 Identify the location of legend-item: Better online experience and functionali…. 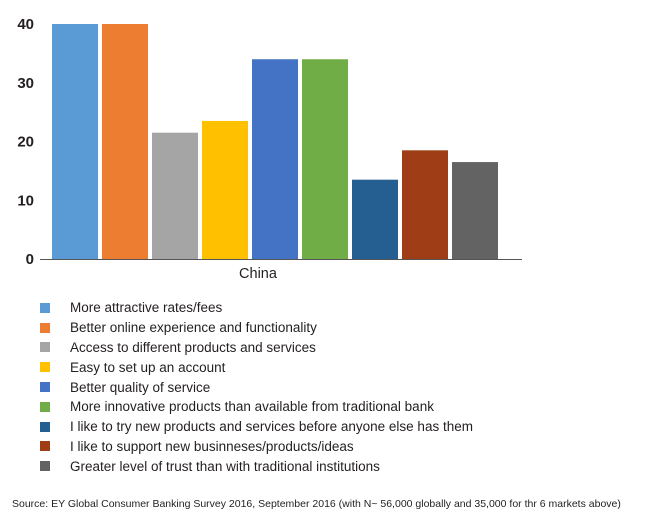
(256, 328).